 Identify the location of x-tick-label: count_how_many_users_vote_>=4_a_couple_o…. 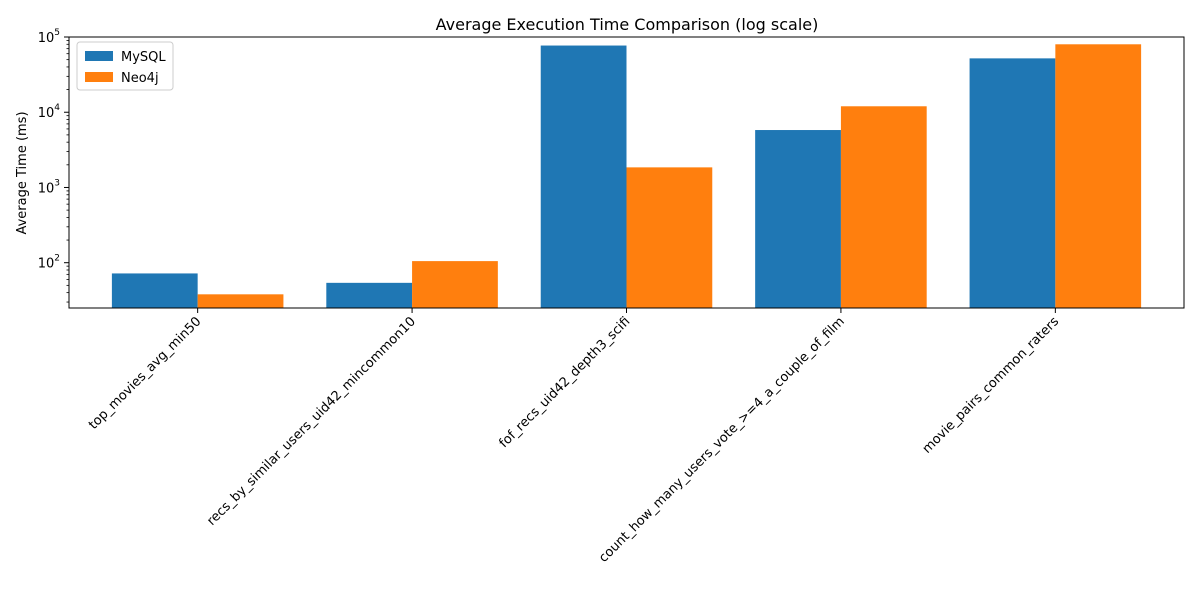
(721, 439).